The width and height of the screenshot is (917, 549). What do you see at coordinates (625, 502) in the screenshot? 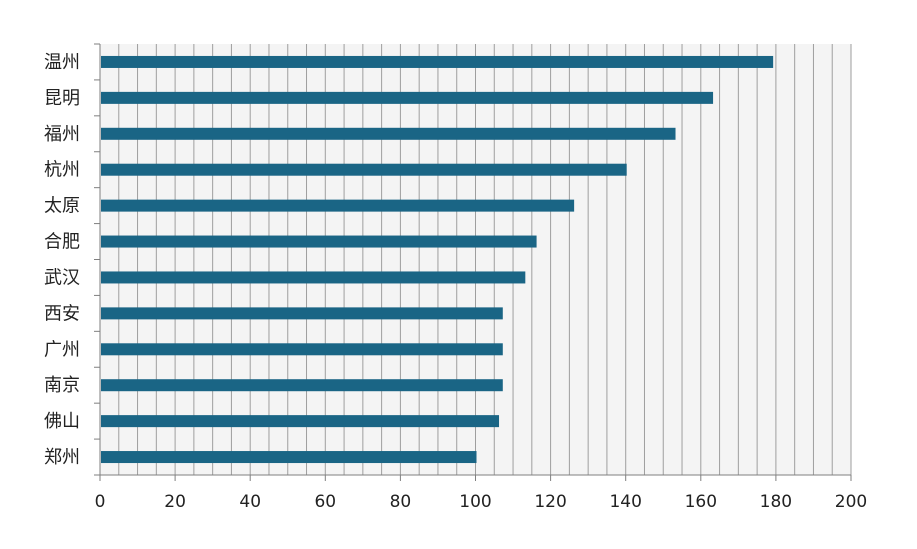
I see `x-tick-label: 140` at bounding box center [625, 502].